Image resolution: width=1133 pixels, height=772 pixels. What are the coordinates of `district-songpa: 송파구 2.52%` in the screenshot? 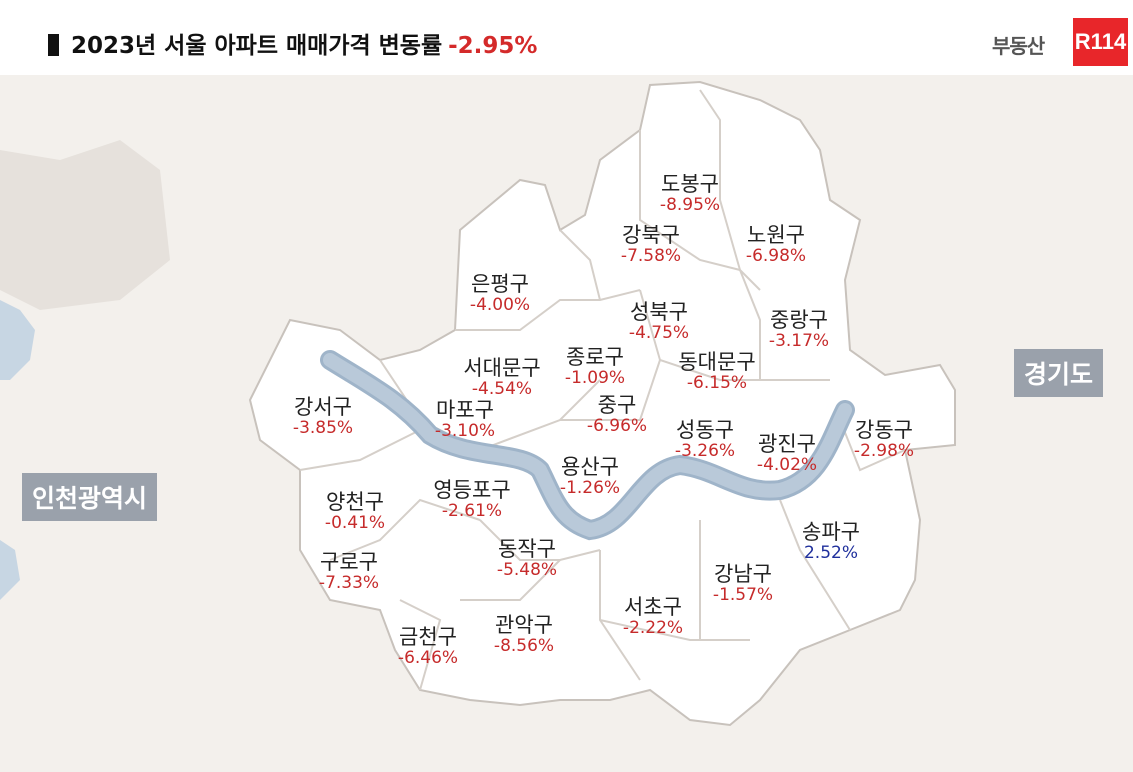 It's located at (831, 542).